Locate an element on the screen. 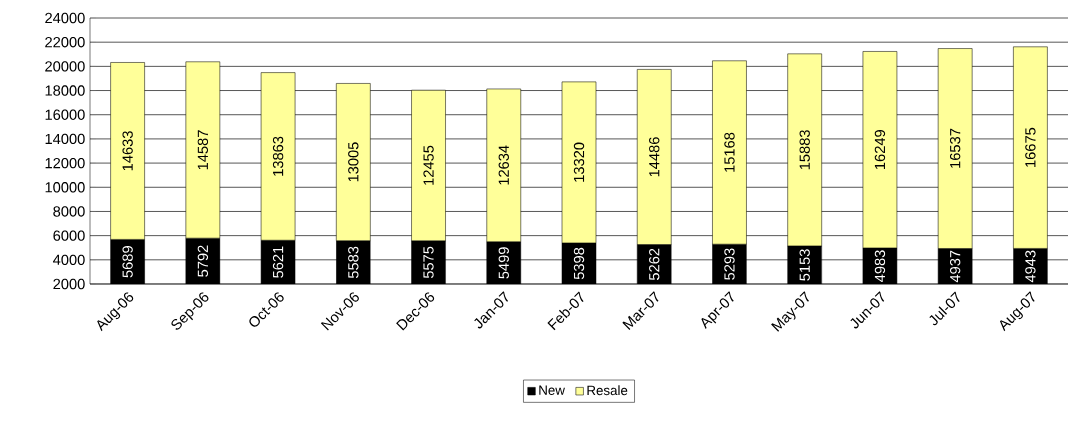 This screenshot has height=430, width=1079. y-tick-label: 6000 is located at coordinates (69, 235).